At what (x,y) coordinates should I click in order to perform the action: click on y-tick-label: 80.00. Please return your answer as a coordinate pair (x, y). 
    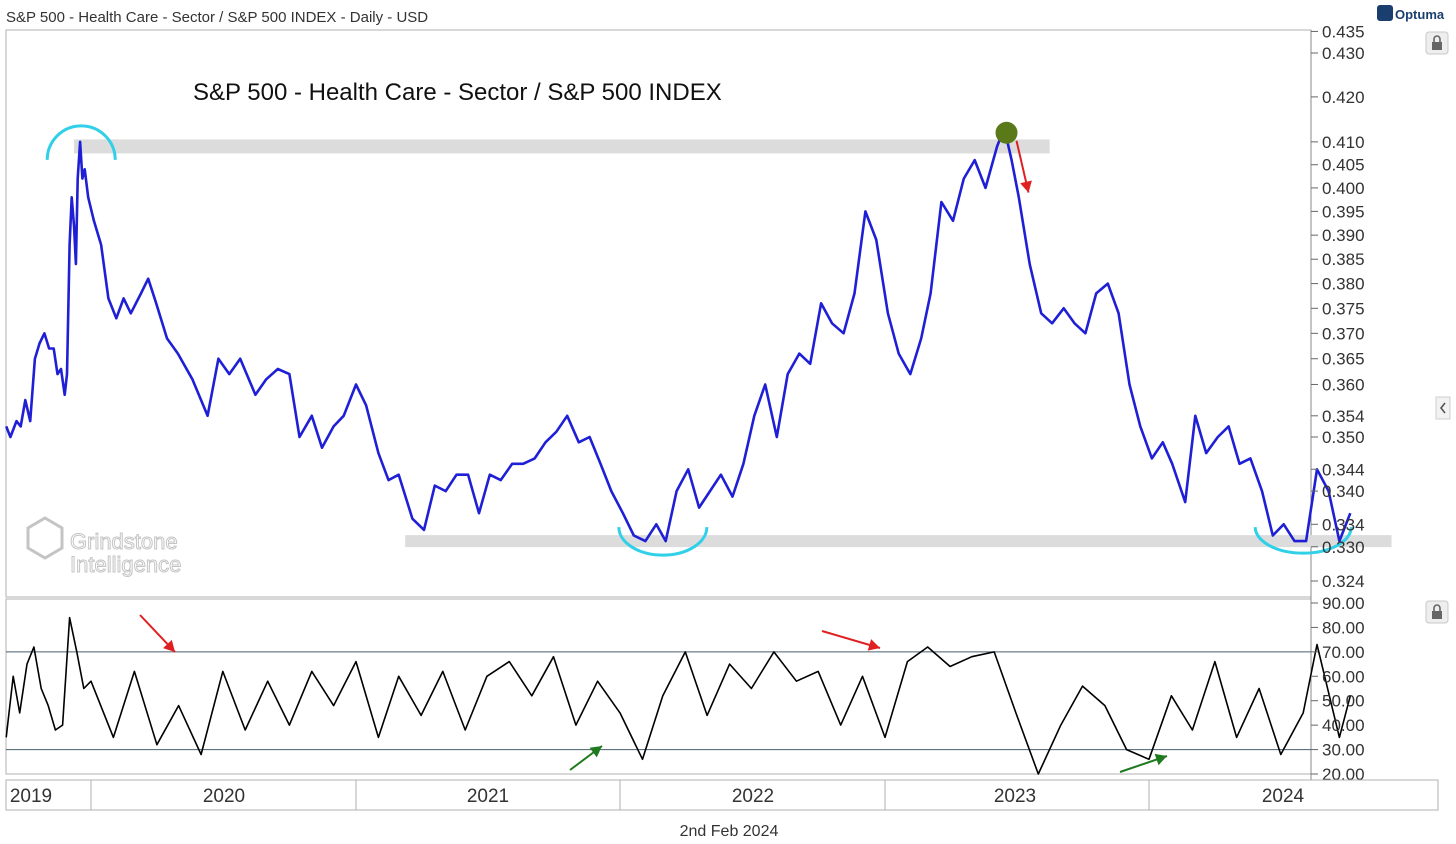
    Looking at the image, I should click on (1343, 627).